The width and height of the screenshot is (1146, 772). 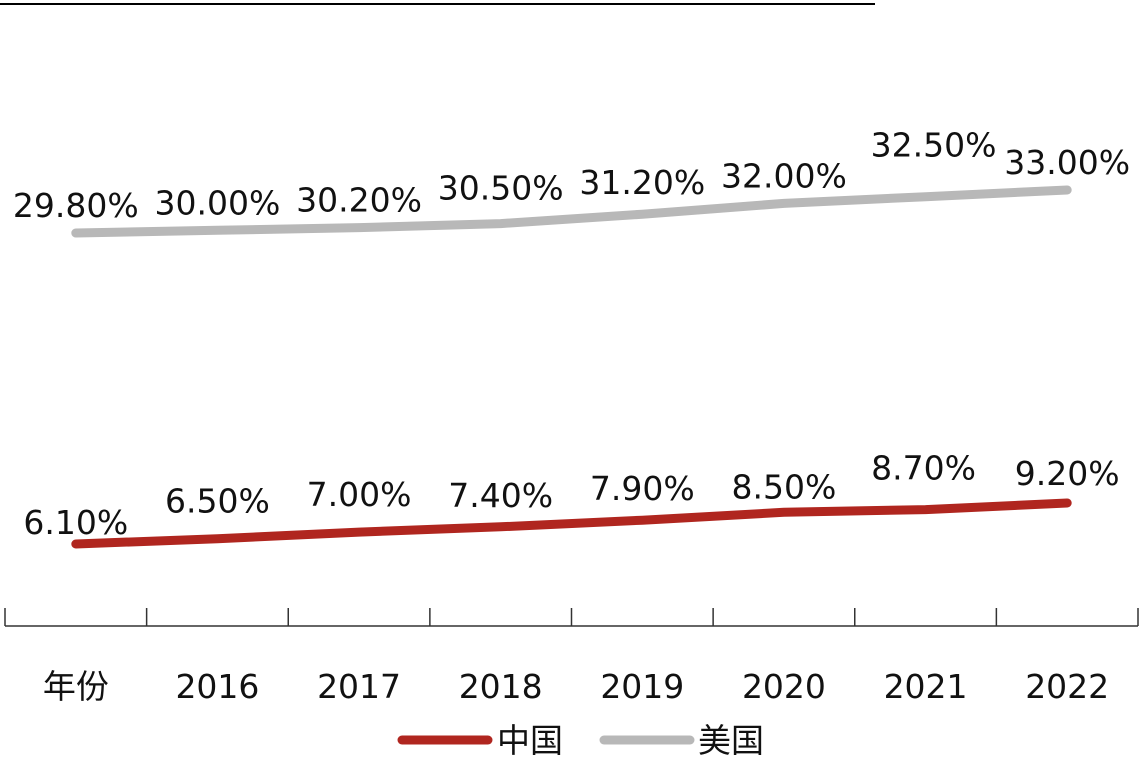 I want to click on data-label: 29.80%, so click(x=76, y=205).